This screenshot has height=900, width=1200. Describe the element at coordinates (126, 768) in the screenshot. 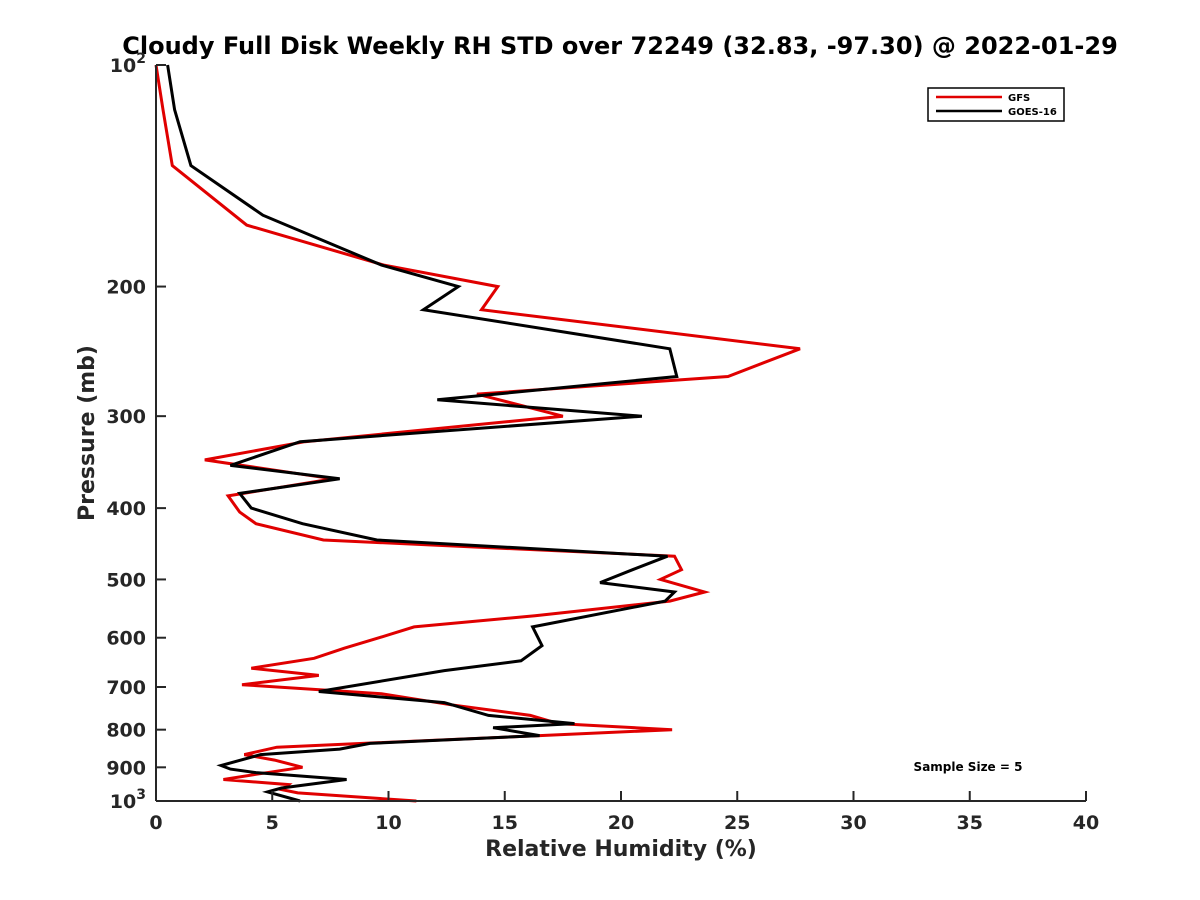

I see `y-tick-label: 900` at that location.